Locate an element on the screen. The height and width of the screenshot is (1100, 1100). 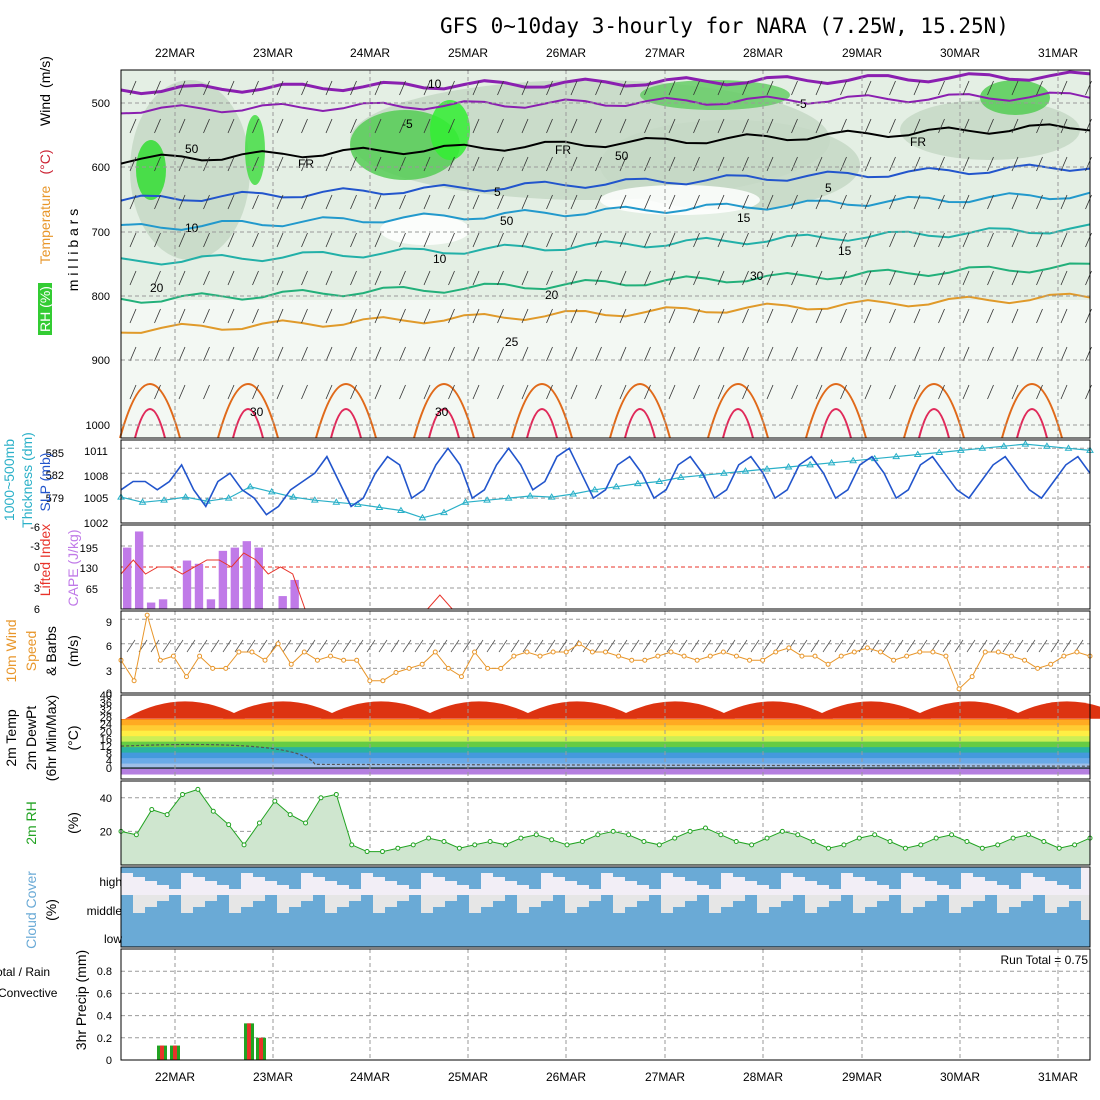
temp-label-10: FR is located at coordinates (918, 142).